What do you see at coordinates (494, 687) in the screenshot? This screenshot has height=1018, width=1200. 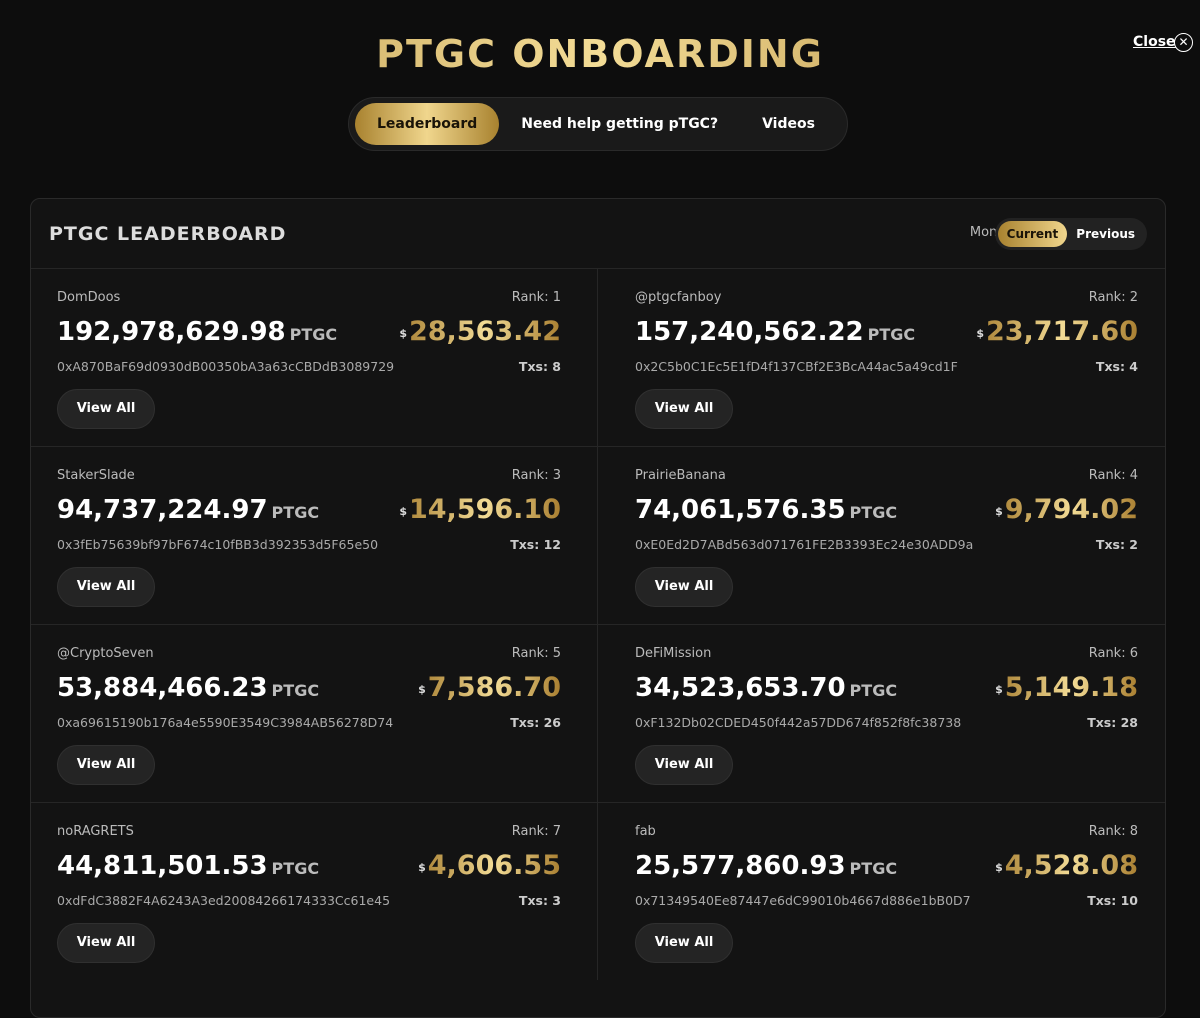 I see `entry-usd: 7,586.70` at bounding box center [494, 687].